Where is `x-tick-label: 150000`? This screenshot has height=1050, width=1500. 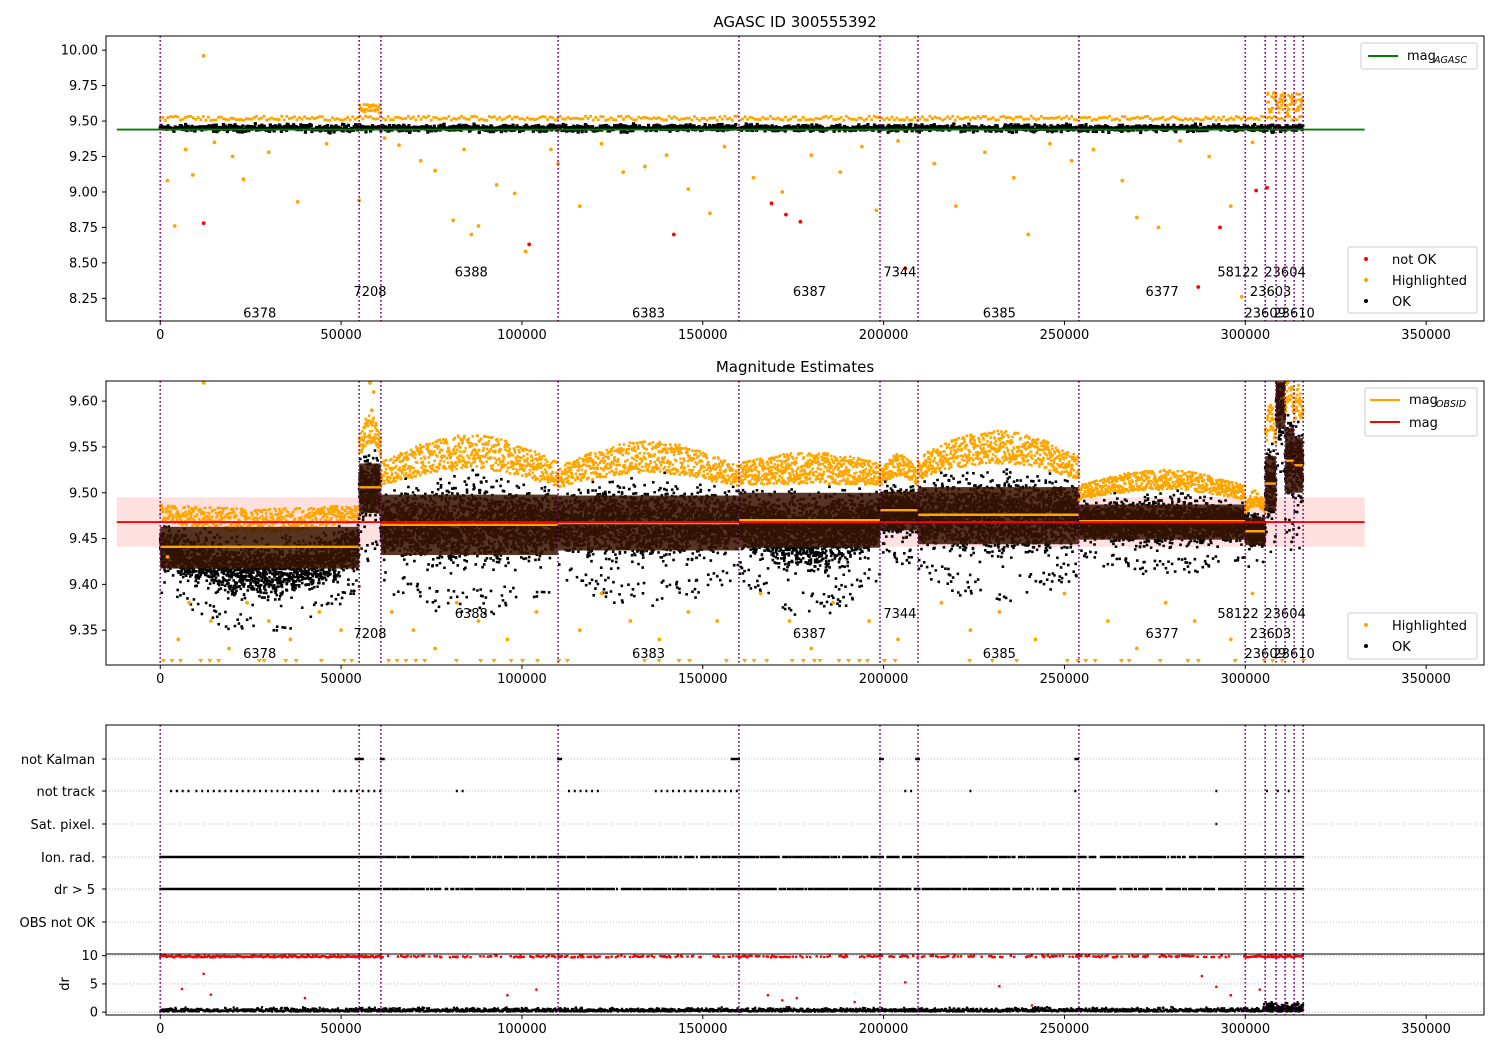 x-tick-label: 150000 is located at coordinates (703, 335).